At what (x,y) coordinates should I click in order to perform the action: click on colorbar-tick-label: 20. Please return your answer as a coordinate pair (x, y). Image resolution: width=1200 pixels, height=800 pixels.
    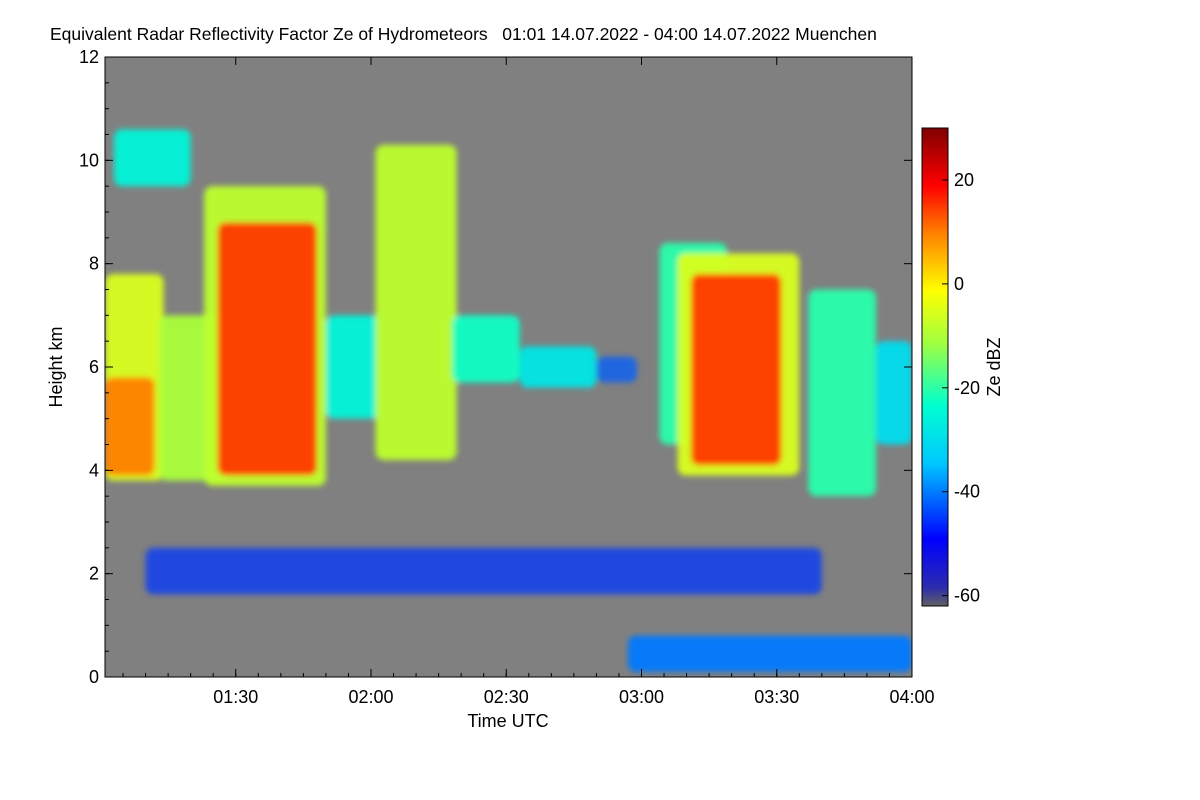
    Looking at the image, I should click on (964, 180).